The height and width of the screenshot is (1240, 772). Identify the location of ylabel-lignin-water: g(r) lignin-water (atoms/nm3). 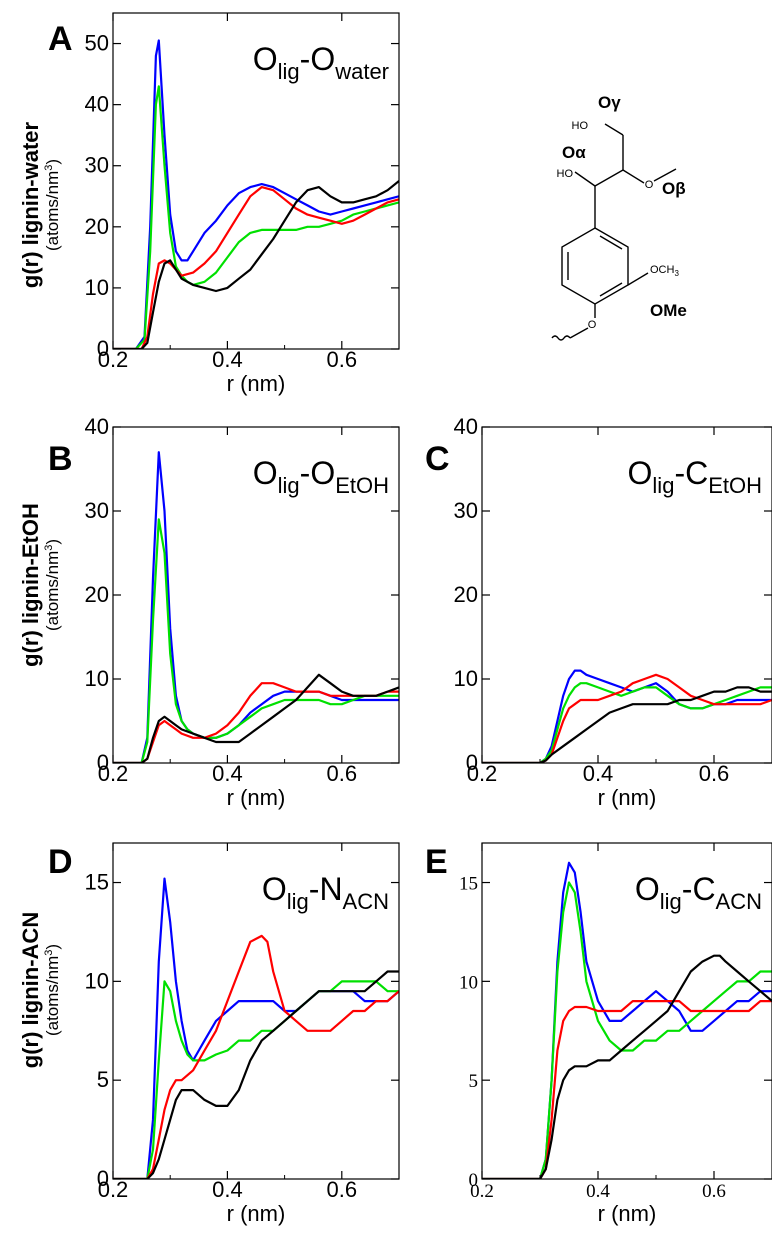
(40, 204).